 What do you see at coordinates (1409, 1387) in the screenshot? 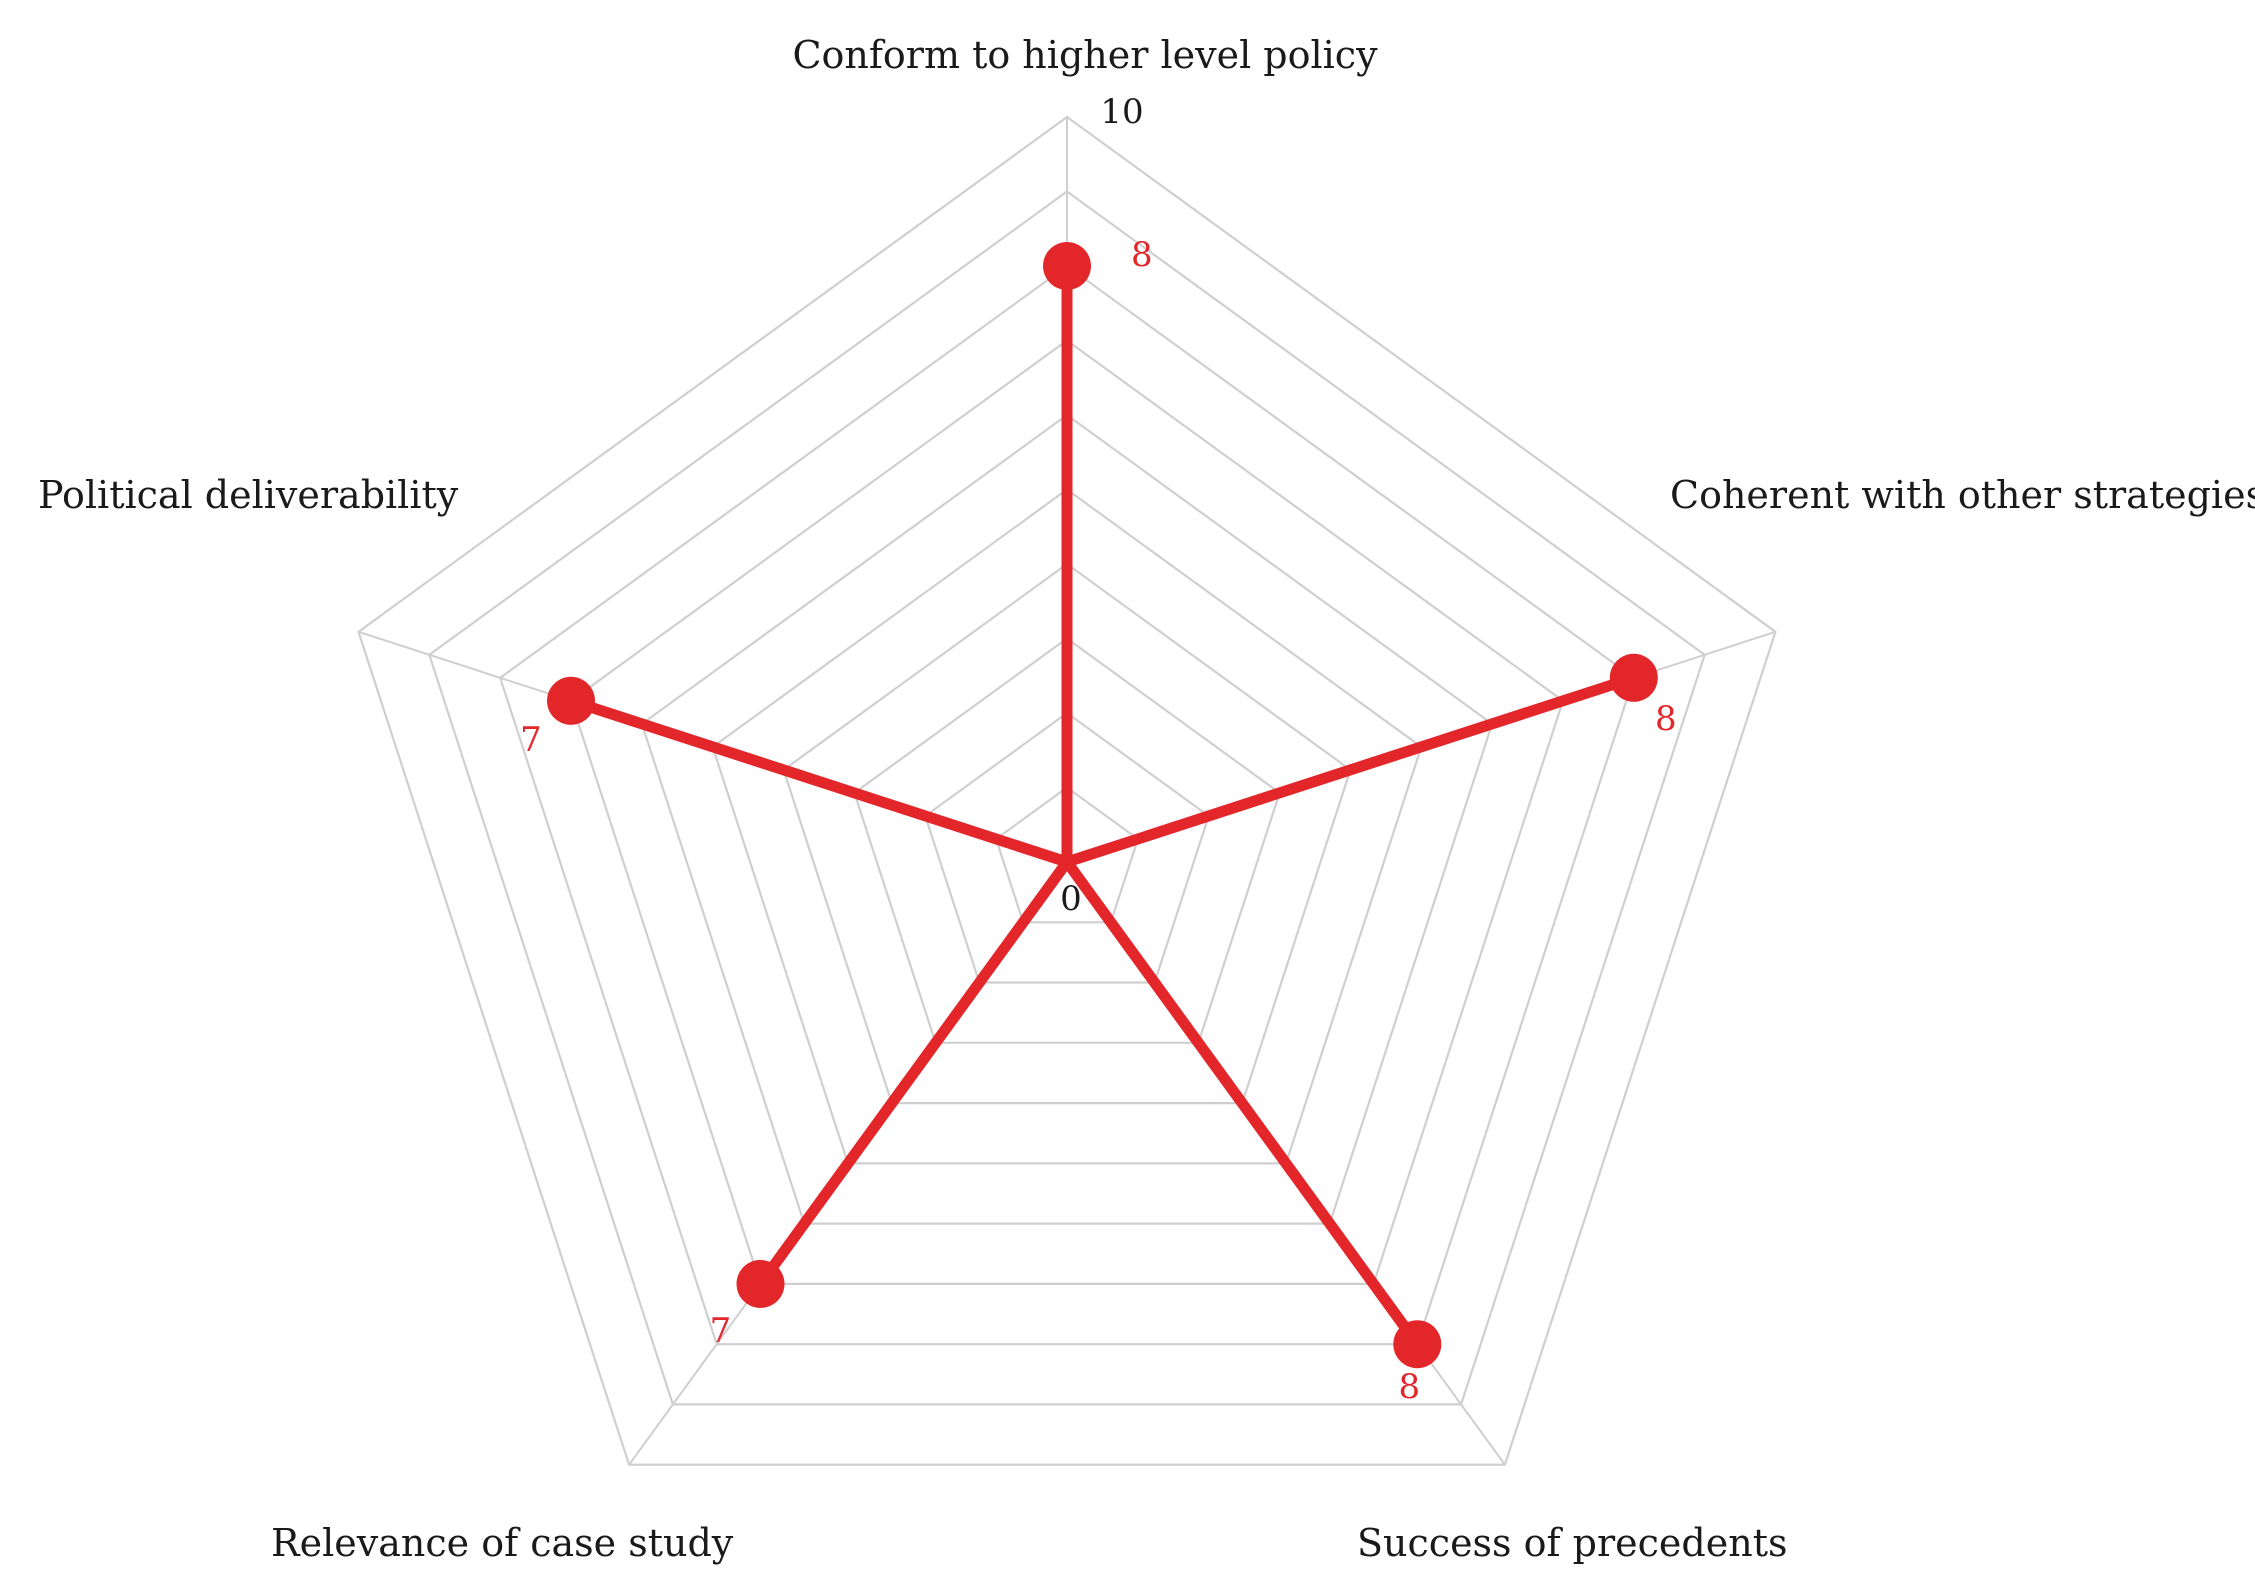
I see `series-0-value-label-2: 8` at bounding box center [1409, 1387].